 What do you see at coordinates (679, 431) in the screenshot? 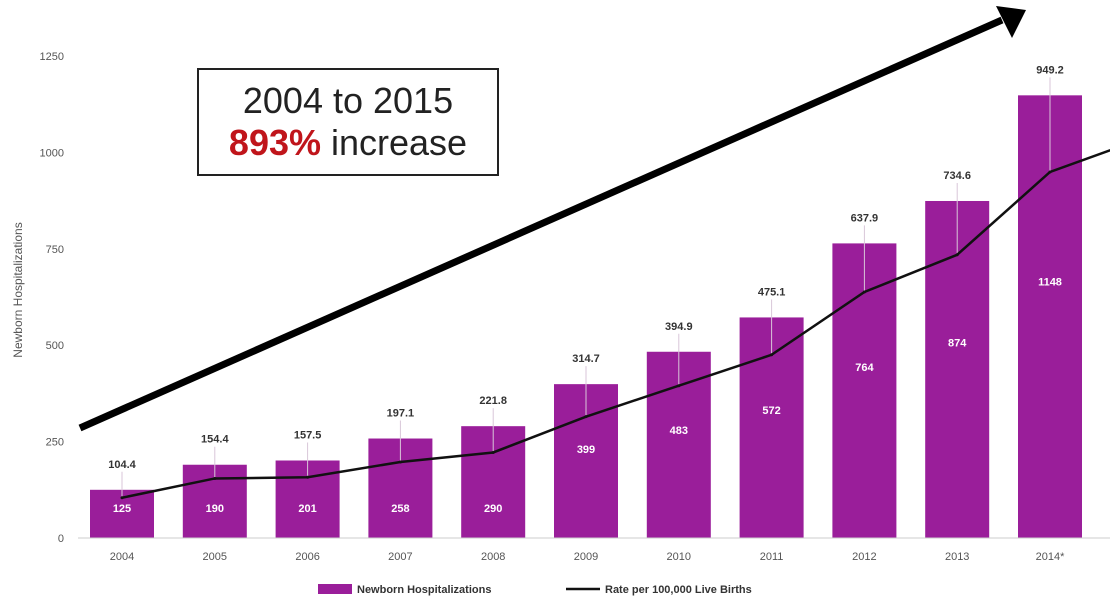
I see `bar-value-label: 483` at bounding box center [679, 431].